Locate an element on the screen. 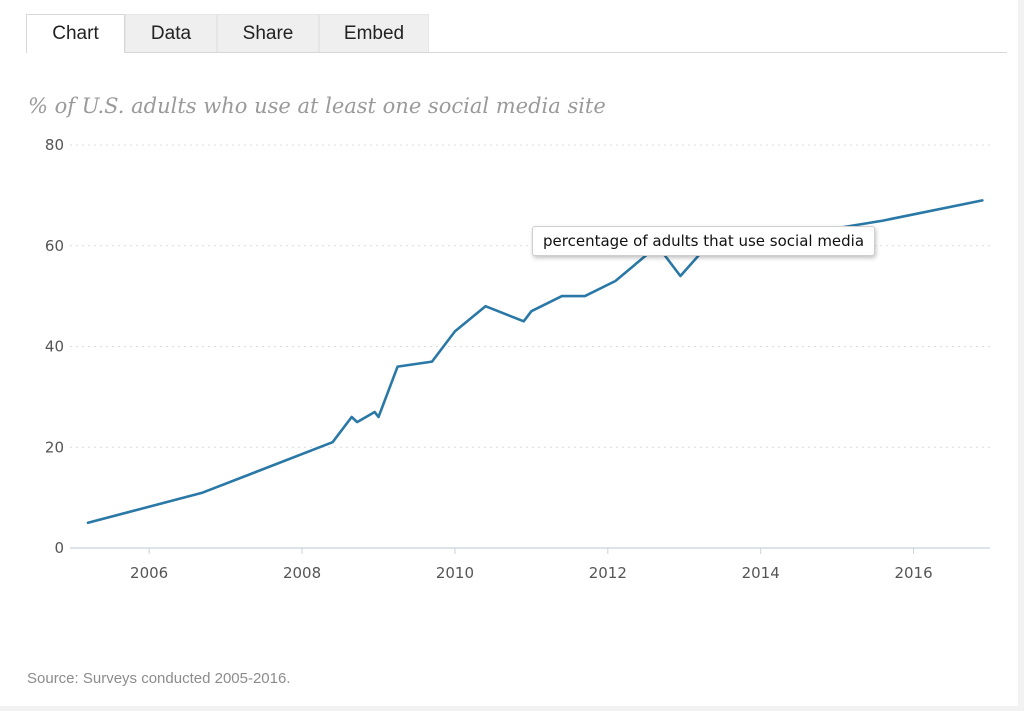  x-tick-label: 2016 is located at coordinates (913, 573).